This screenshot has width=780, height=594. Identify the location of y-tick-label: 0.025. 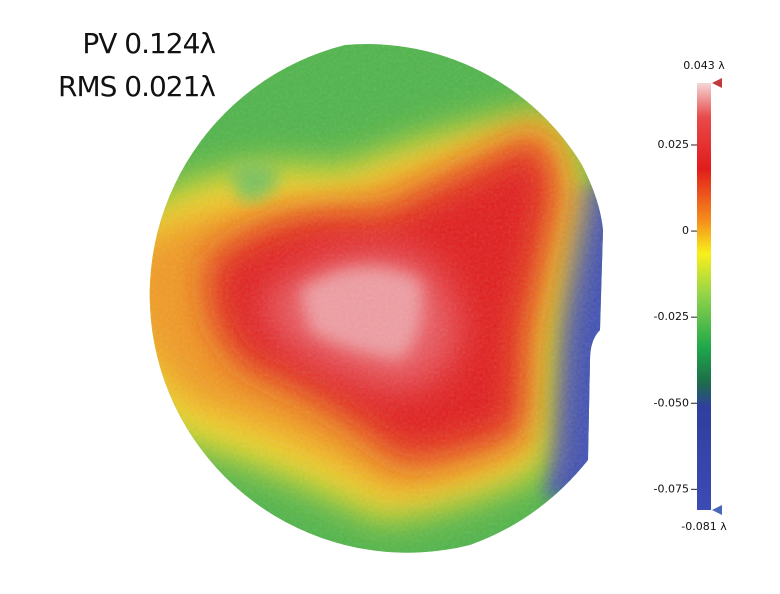
(674, 144).